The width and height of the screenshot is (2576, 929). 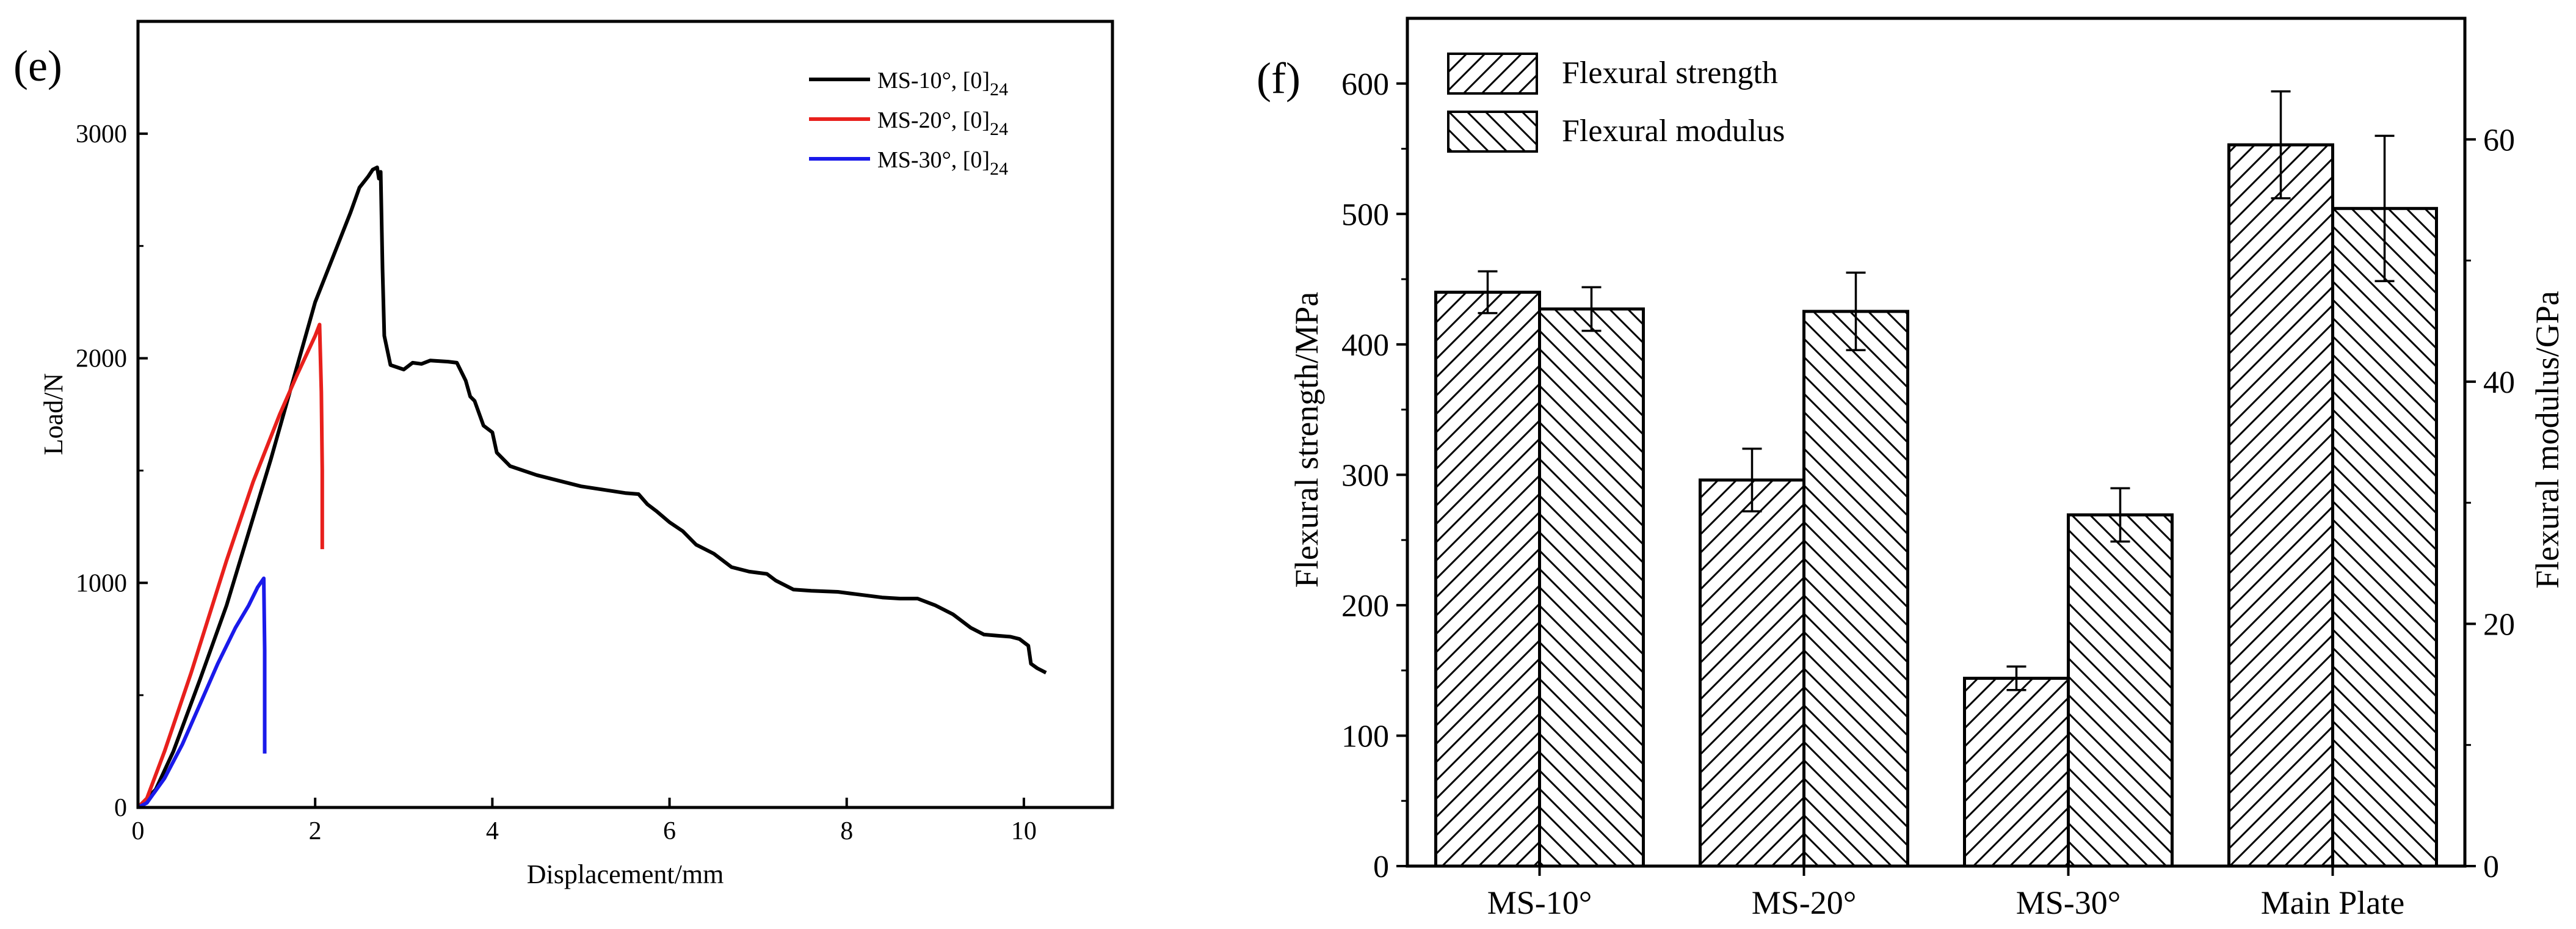 I want to click on x-tick-label: 6, so click(x=669, y=831).